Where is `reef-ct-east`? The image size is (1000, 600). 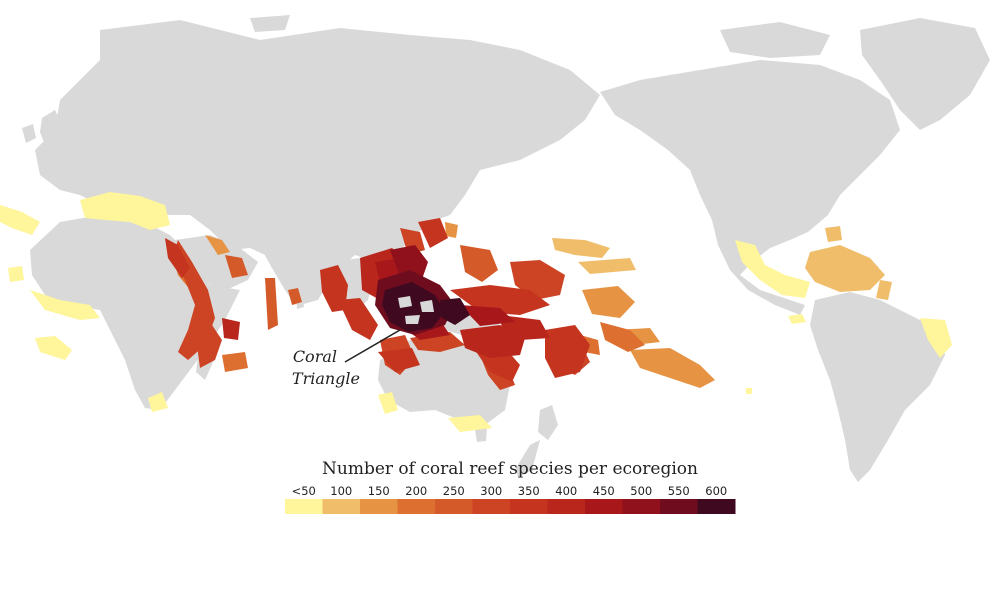
reef-ct-east is located at coordinates (455, 311).